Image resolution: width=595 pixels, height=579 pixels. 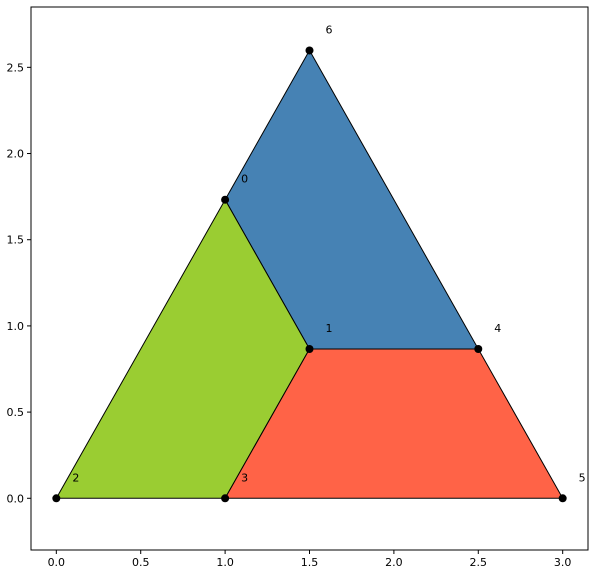 I want to click on point-label-5: 5, so click(x=582, y=477).